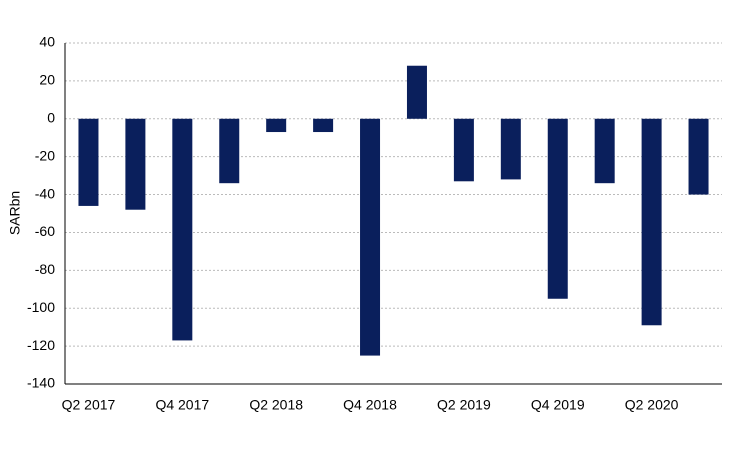 The width and height of the screenshot is (750, 450). I want to click on y-tick-label: 40, so click(47, 42).